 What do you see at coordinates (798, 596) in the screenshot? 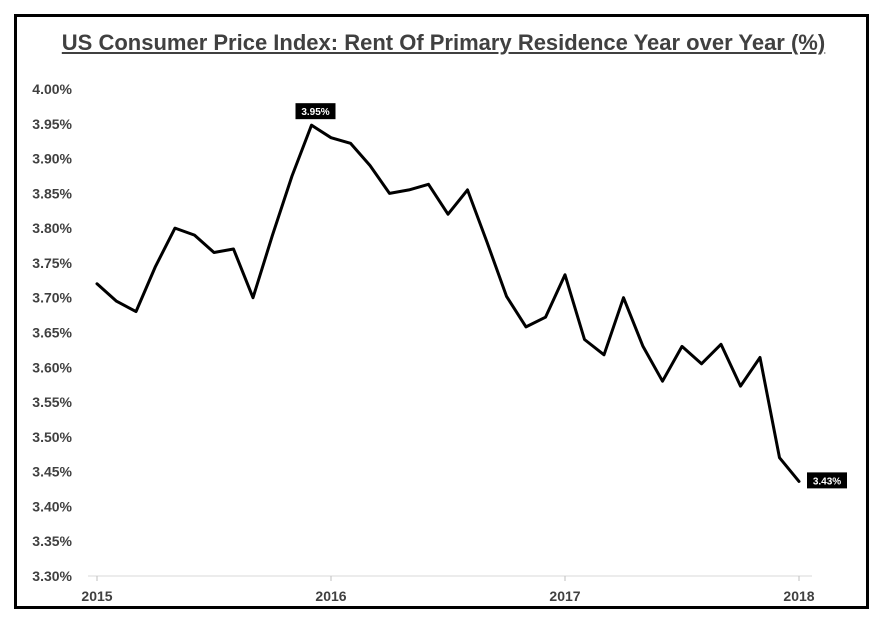
I see `x-tick-label: 2018` at bounding box center [798, 596].